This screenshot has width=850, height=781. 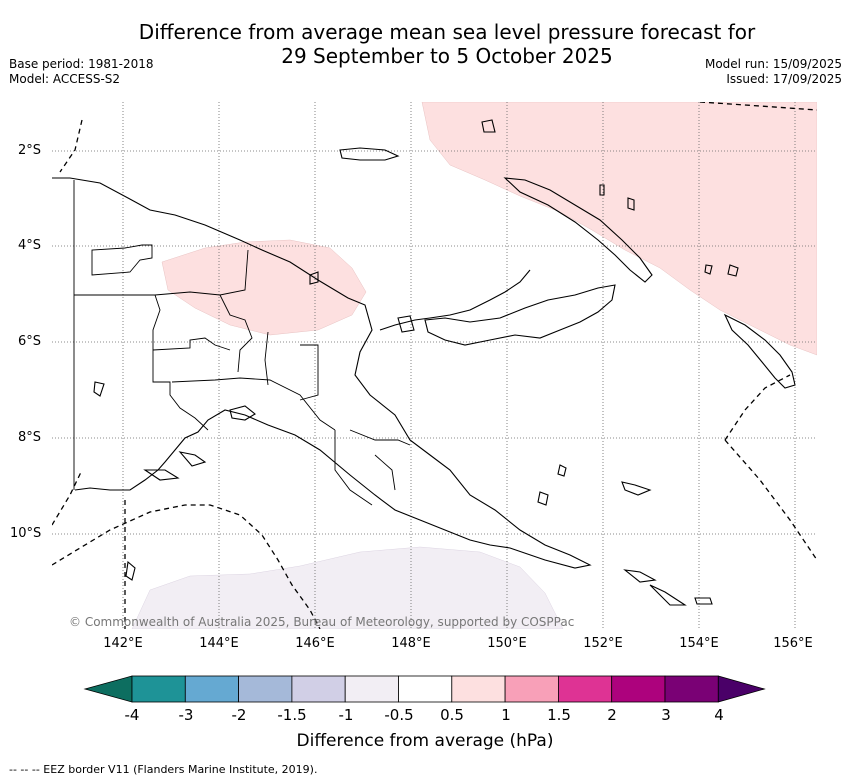 I want to click on base-period: Base period: 1981-2018, so click(x=81, y=64).